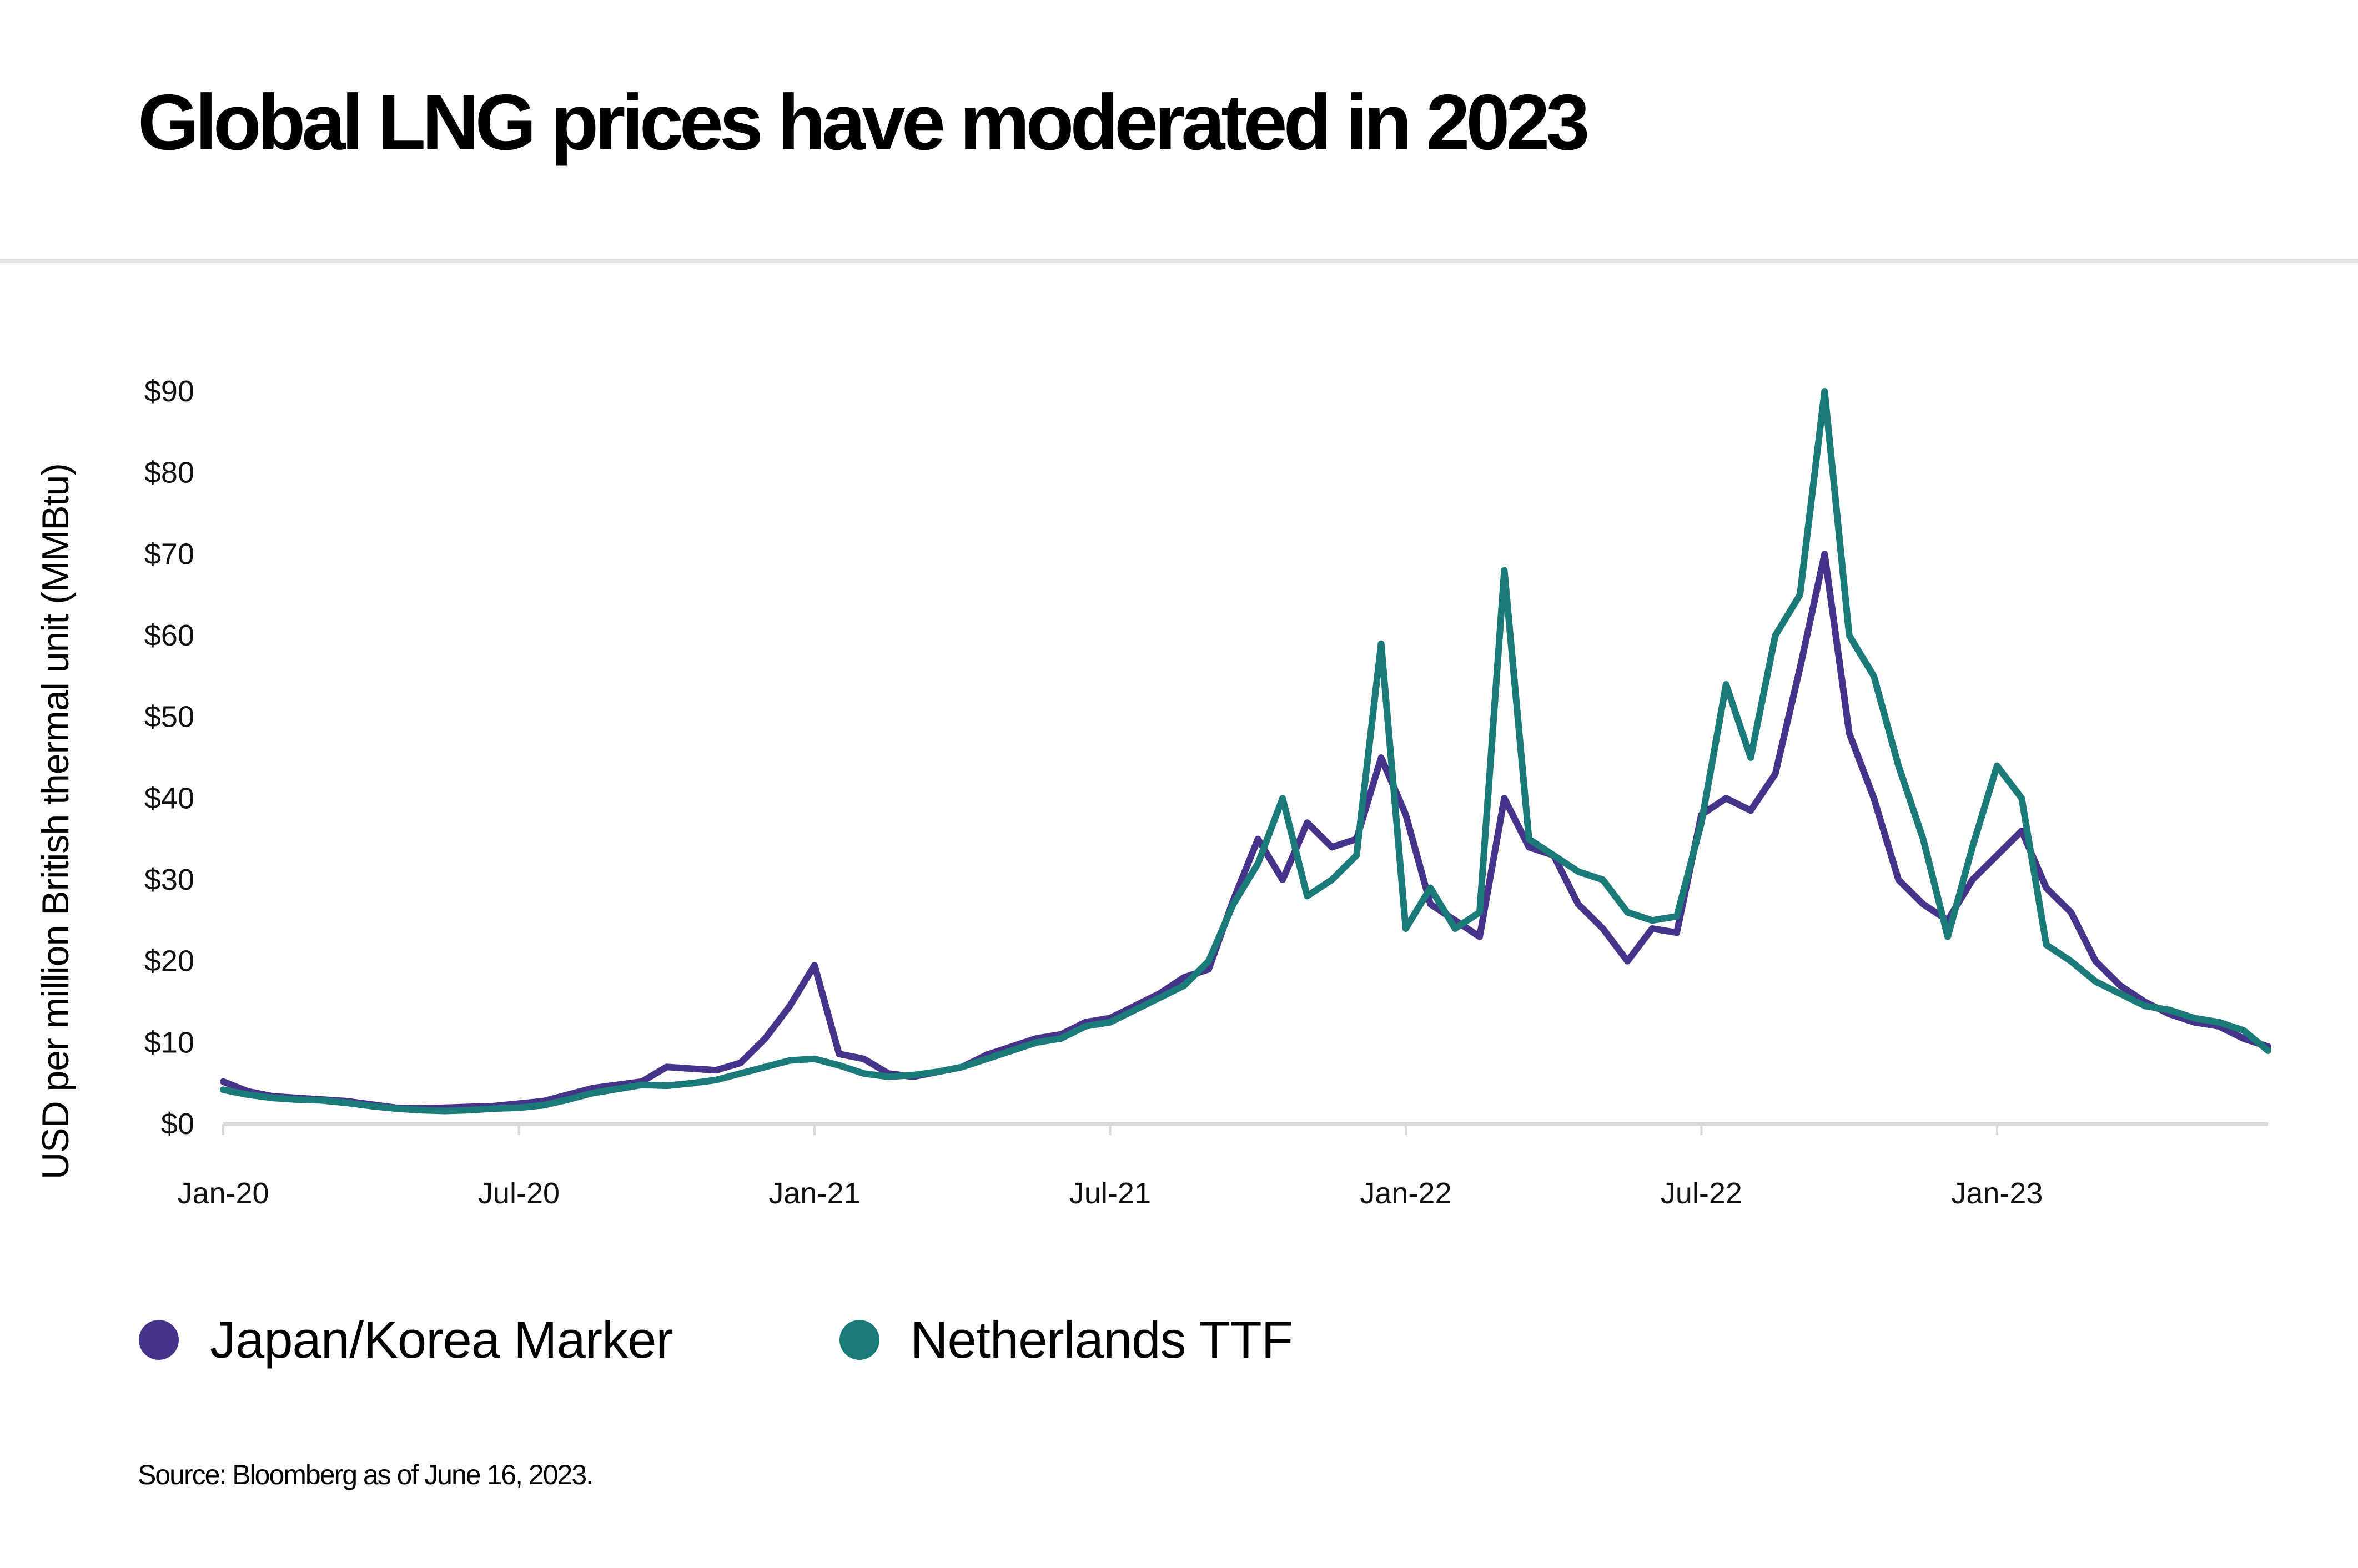  What do you see at coordinates (442, 1339) in the screenshot?
I see `legend-label-jkm: Japan/Korea Marker` at bounding box center [442, 1339].